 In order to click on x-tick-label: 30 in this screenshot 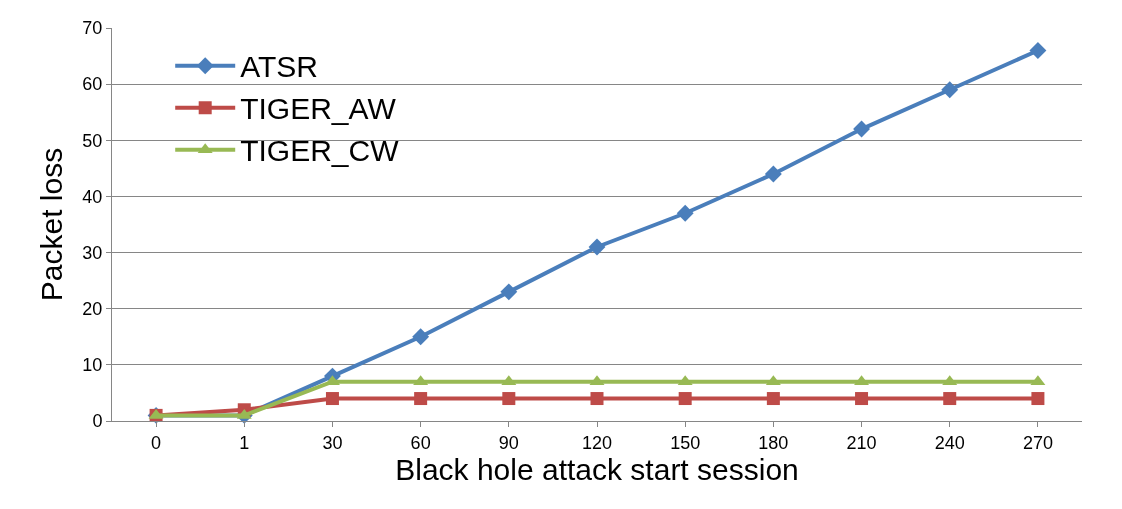, I will do `click(332, 442)`.